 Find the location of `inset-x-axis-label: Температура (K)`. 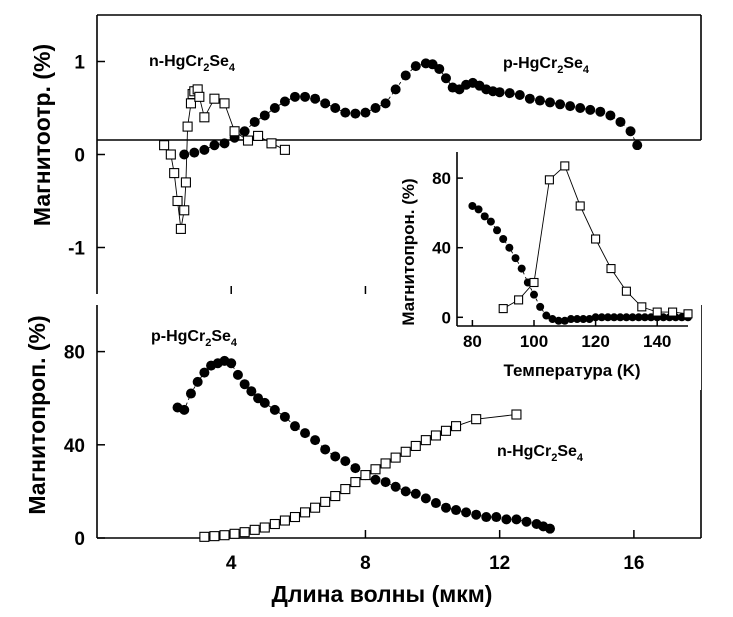

inset-x-axis-label: Температура (K) is located at coordinates (571, 370).